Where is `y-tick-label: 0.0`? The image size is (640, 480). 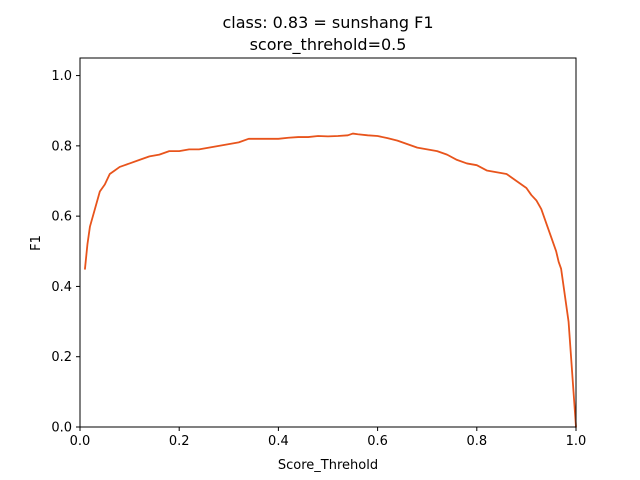
y-tick-label: 0.0 is located at coordinates (61, 428).